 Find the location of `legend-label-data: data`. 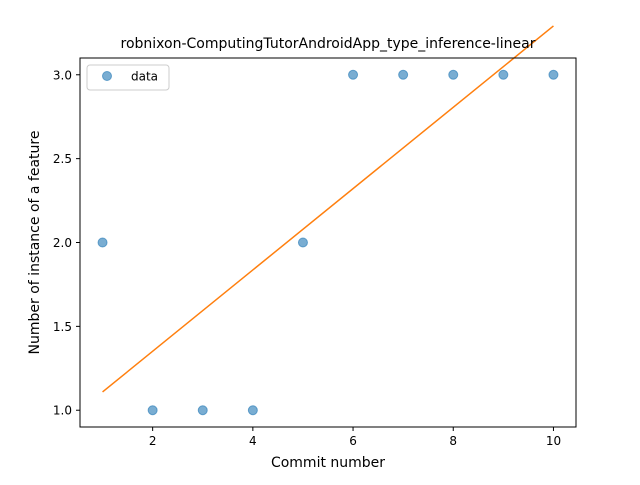

legend-label-data: data is located at coordinates (144, 77).